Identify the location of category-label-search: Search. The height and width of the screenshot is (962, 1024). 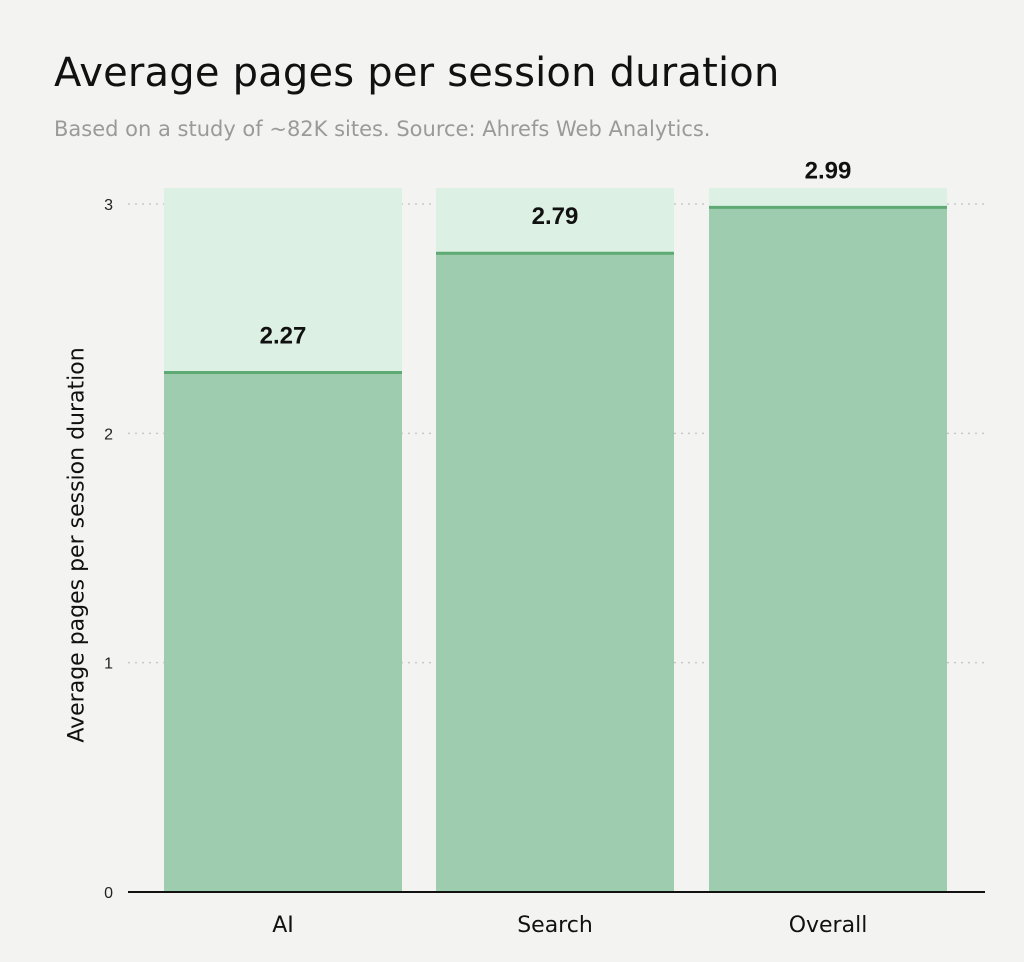
(555, 925).